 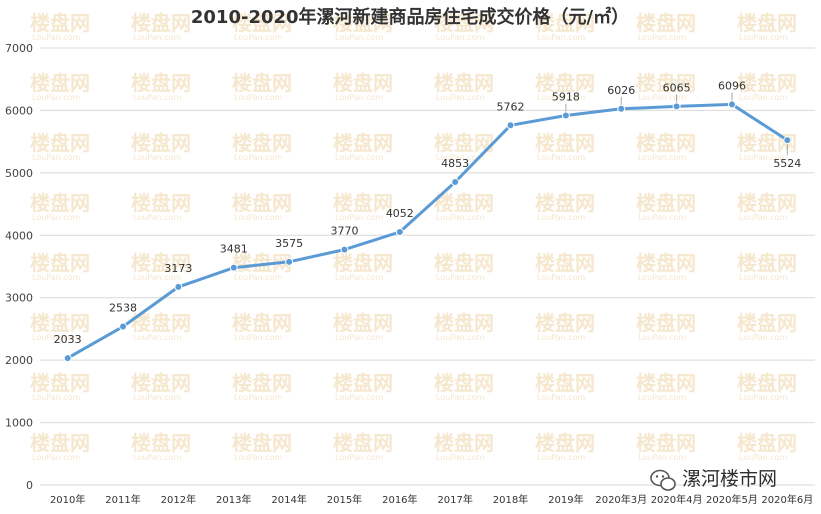 What do you see at coordinates (511, 106) in the screenshot?
I see `data-label: 5762` at bounding box center [511, 106].